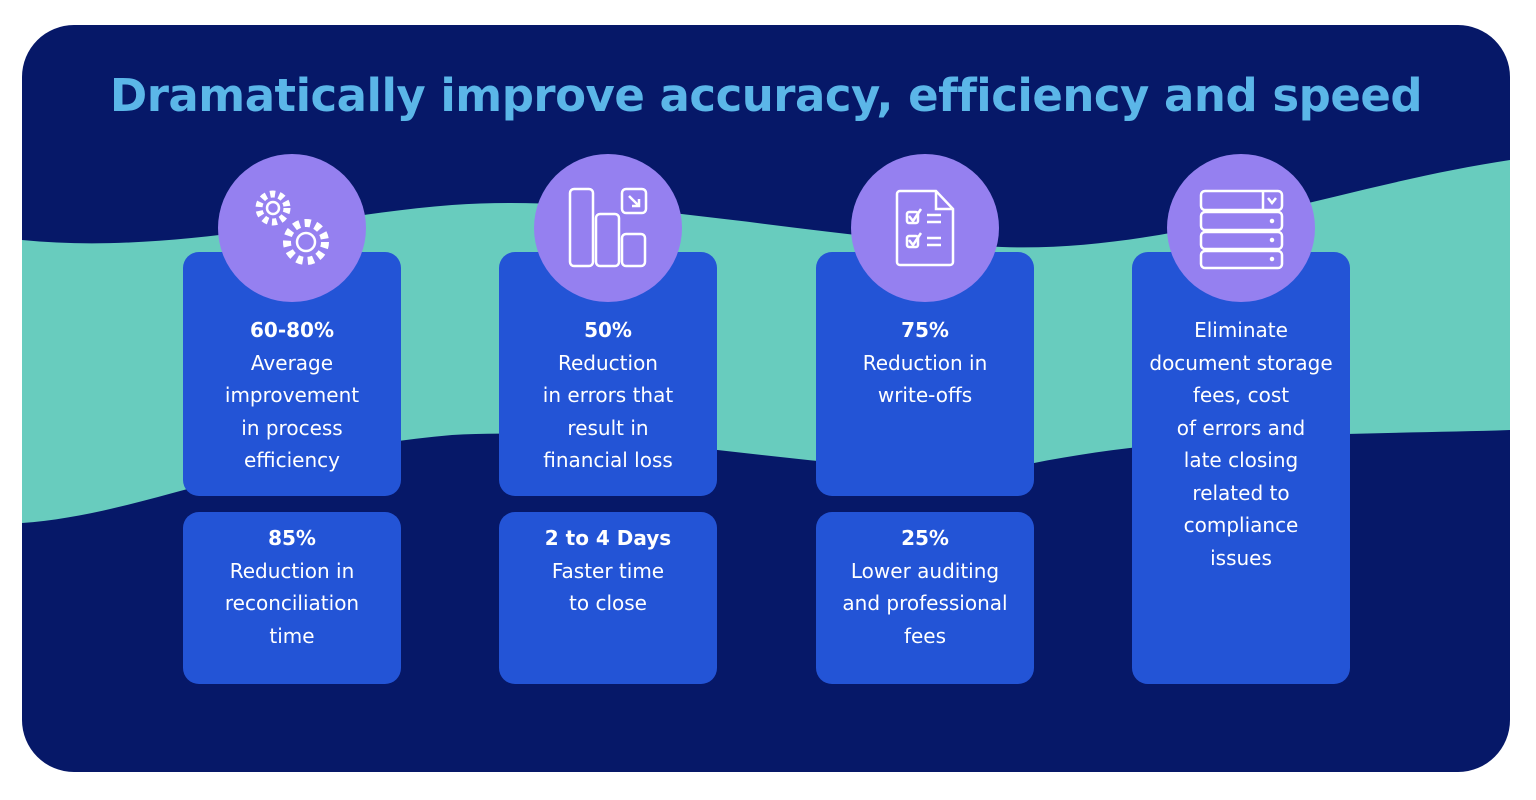  Describe the element at coordinates (925, 570) in the screenshot. I see `stat-text: Lower auditing` at that location.